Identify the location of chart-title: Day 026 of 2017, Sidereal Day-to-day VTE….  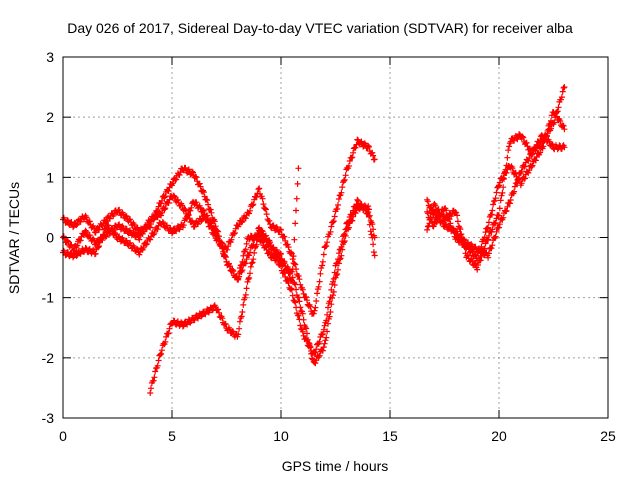
(320, 28).